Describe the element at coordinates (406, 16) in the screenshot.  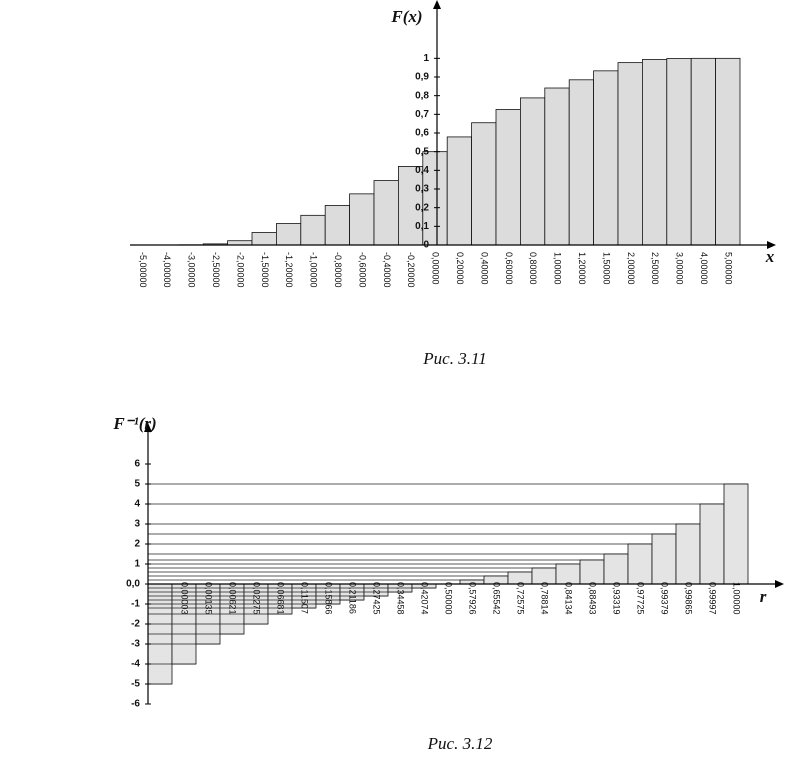
I see `y-axis-label: F(x)` at that location.